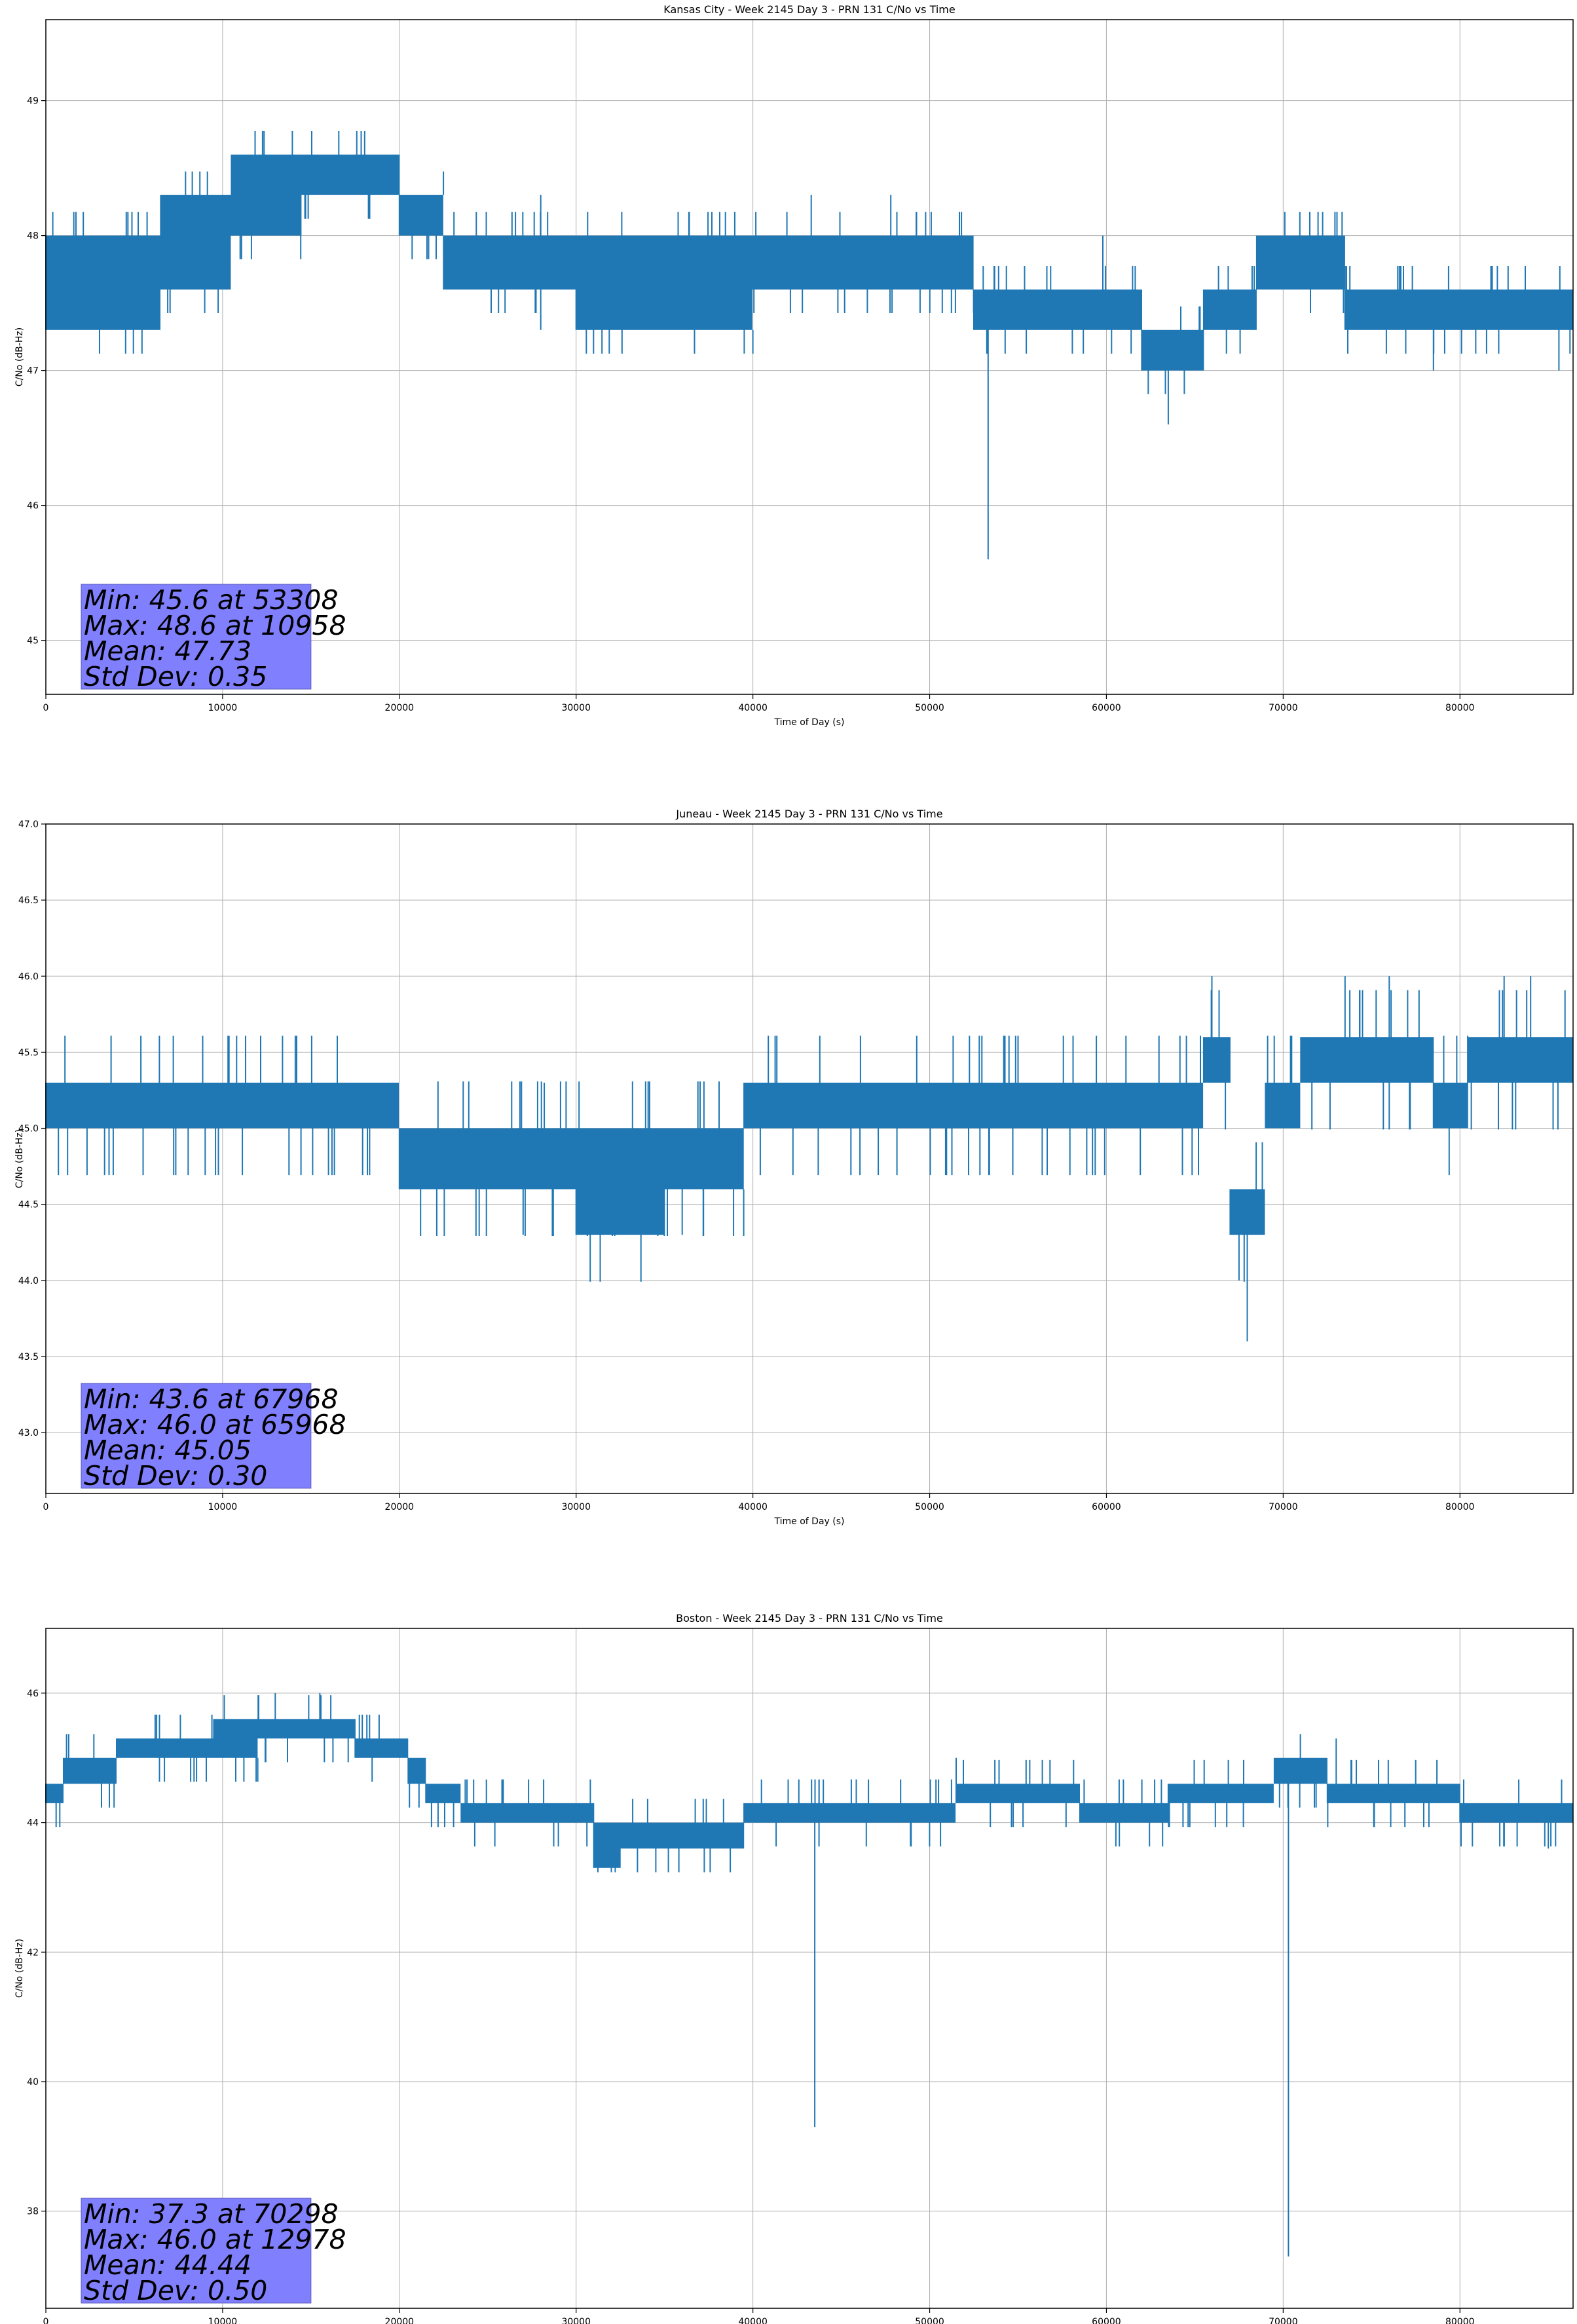 The width and height of the screenshot is (1577, 2324). Describe the element at coordinates (28, 900) in the screenshot. I see `y-tick-label: 46.5` at that location.